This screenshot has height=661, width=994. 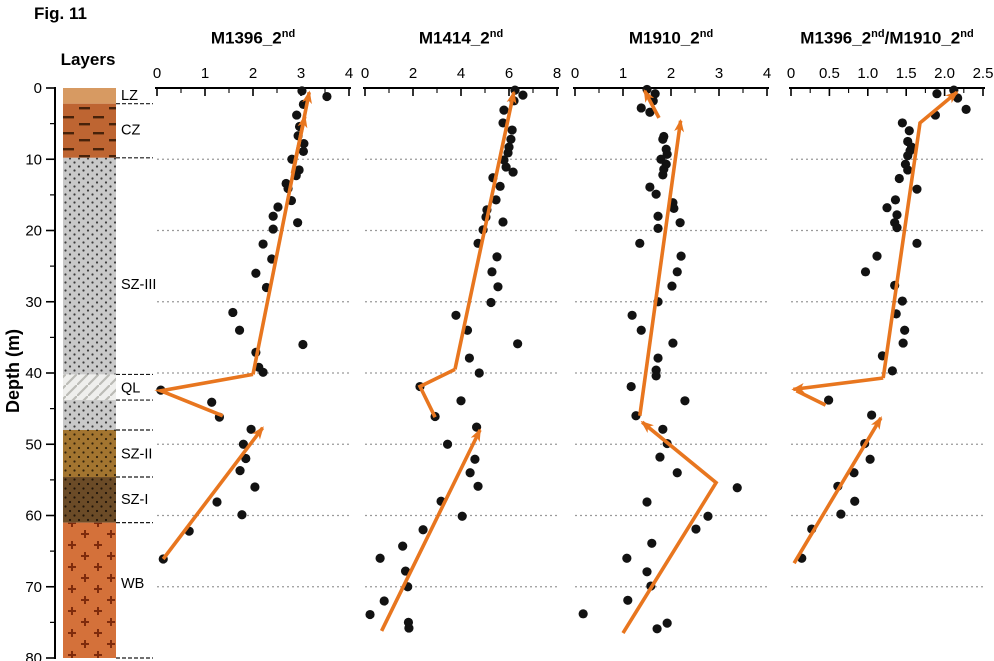 I want to click on layer-label-SZ-I: SZ-I, so click(x=134, y=500).